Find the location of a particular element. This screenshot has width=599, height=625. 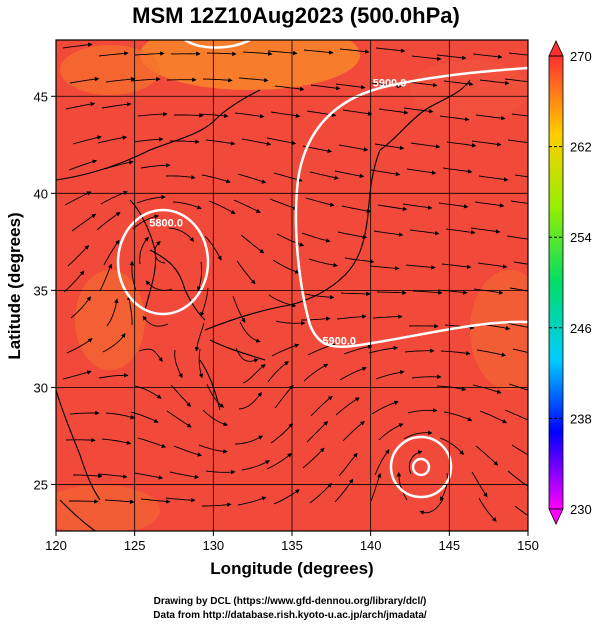

x-tick-label: 130 is located at coordinates (213, 545).